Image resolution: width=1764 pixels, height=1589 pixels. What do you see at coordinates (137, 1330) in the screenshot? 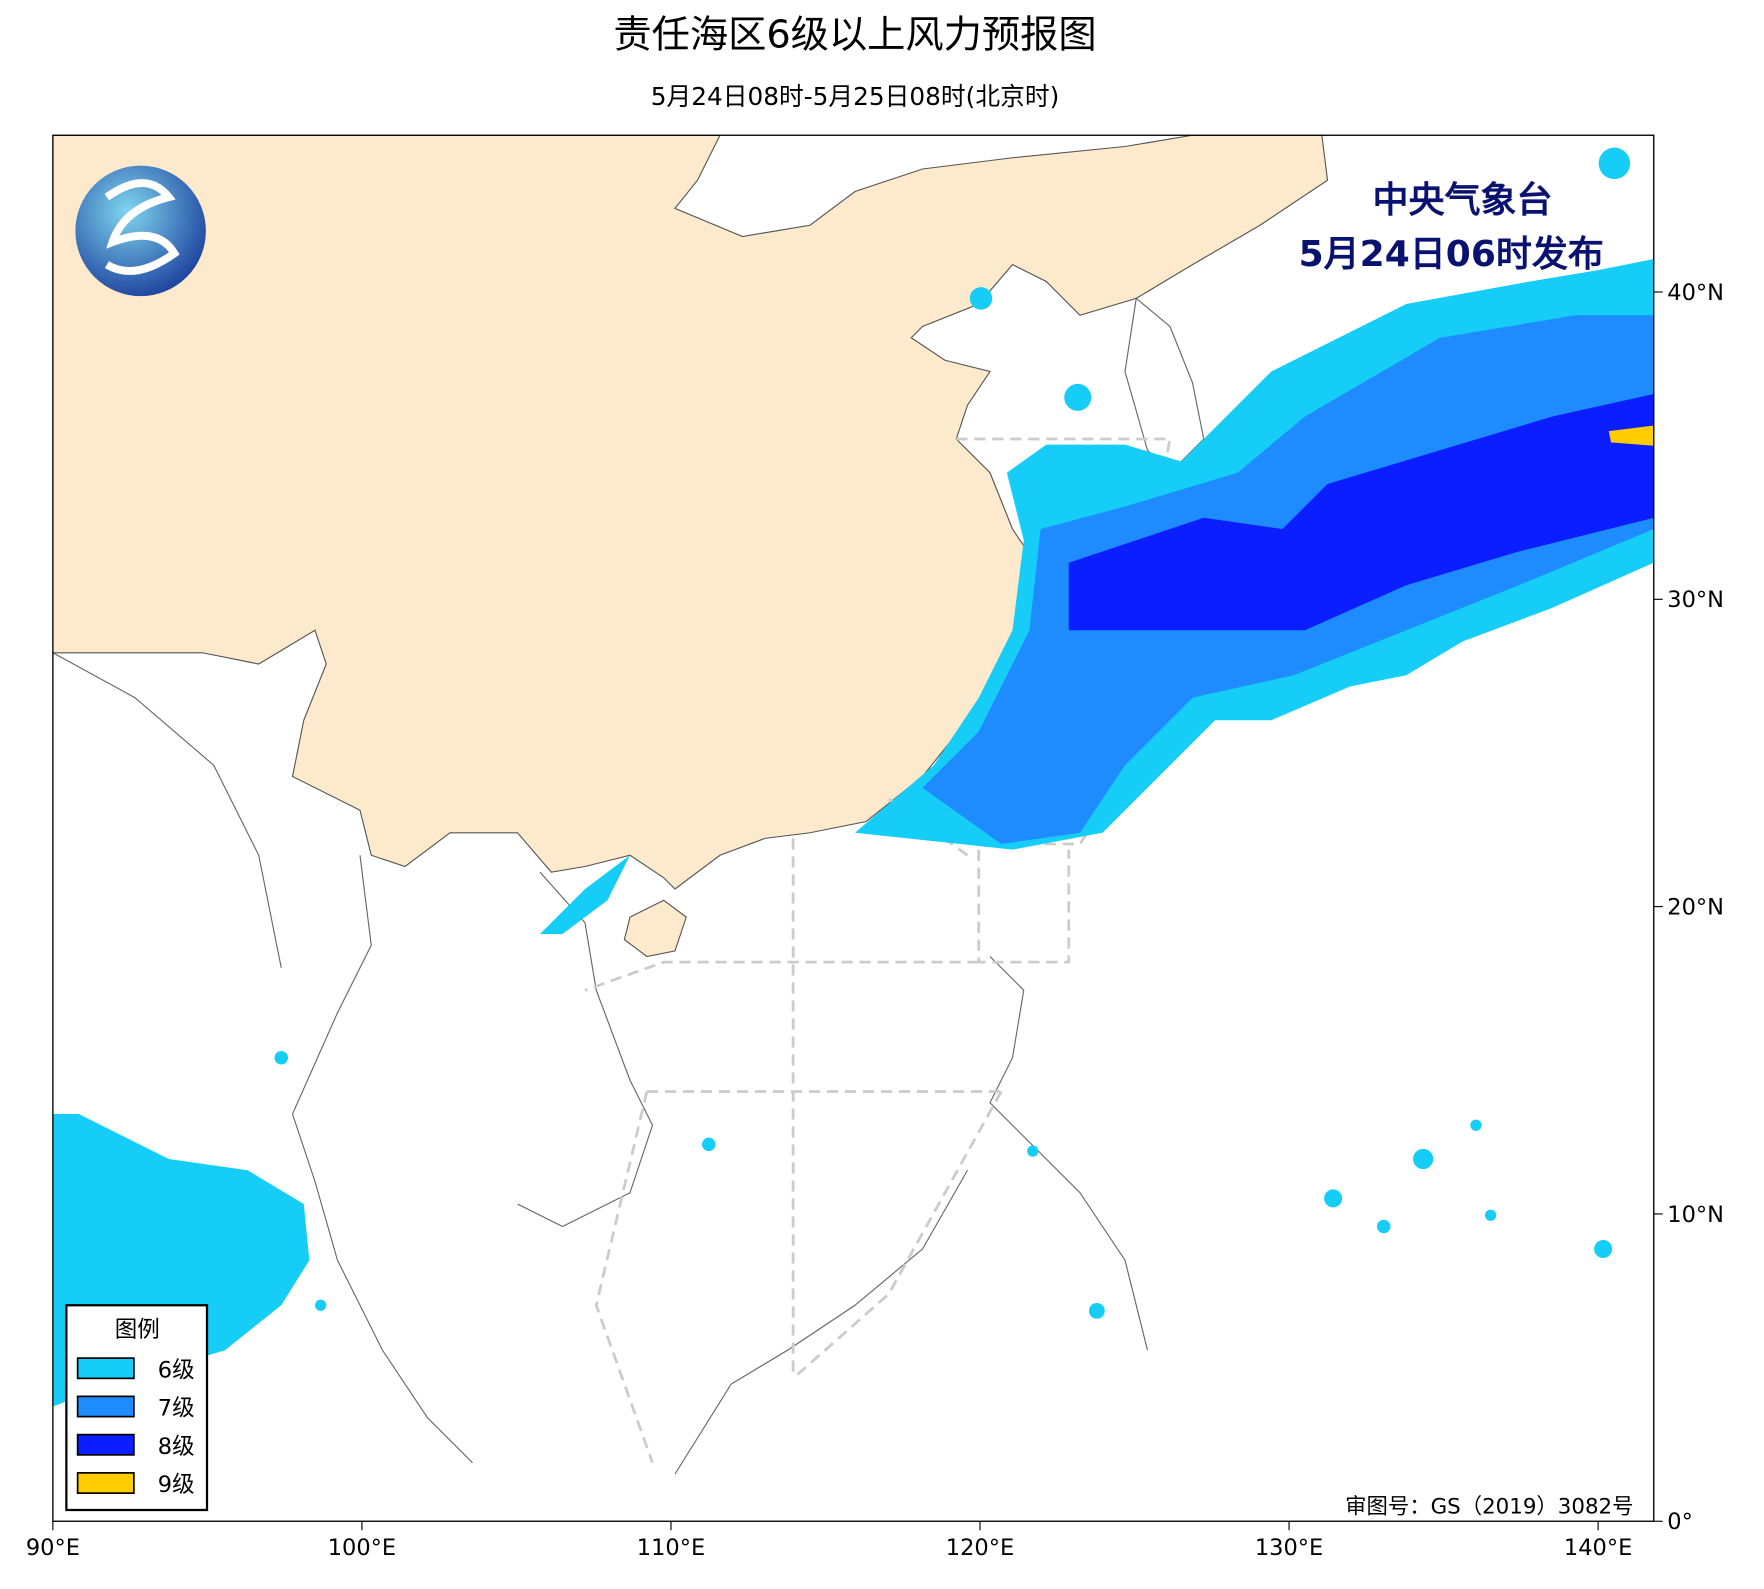
I see `legend-title: 图例` at bounding box center [137, 1330].